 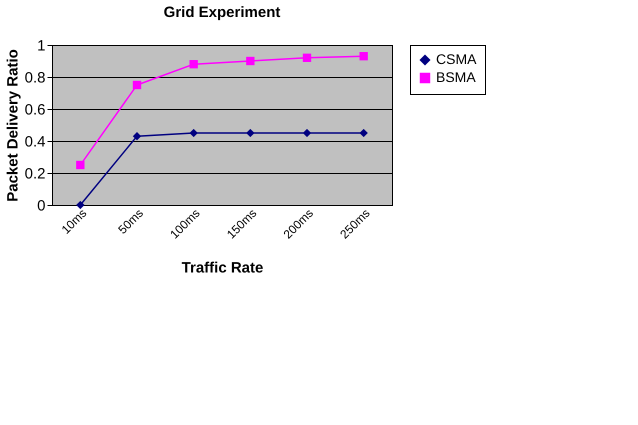 I want to click on x-axis-title: Traffic Rate, so click(x=223, y=268).